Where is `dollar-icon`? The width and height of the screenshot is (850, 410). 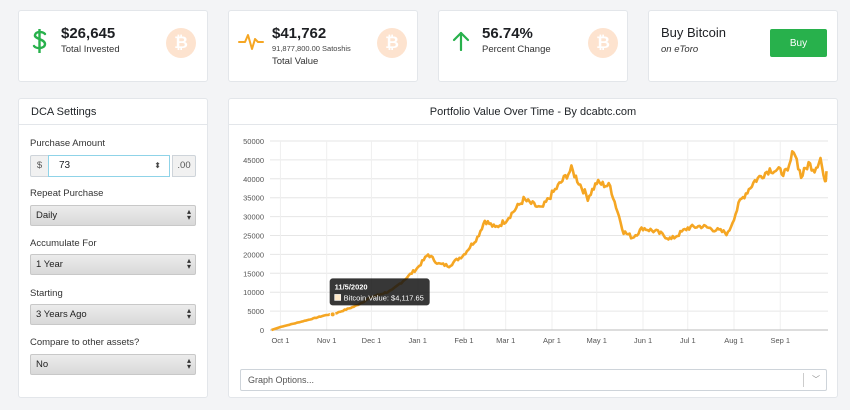 dollar-icon is located at coordinates (39, 41).